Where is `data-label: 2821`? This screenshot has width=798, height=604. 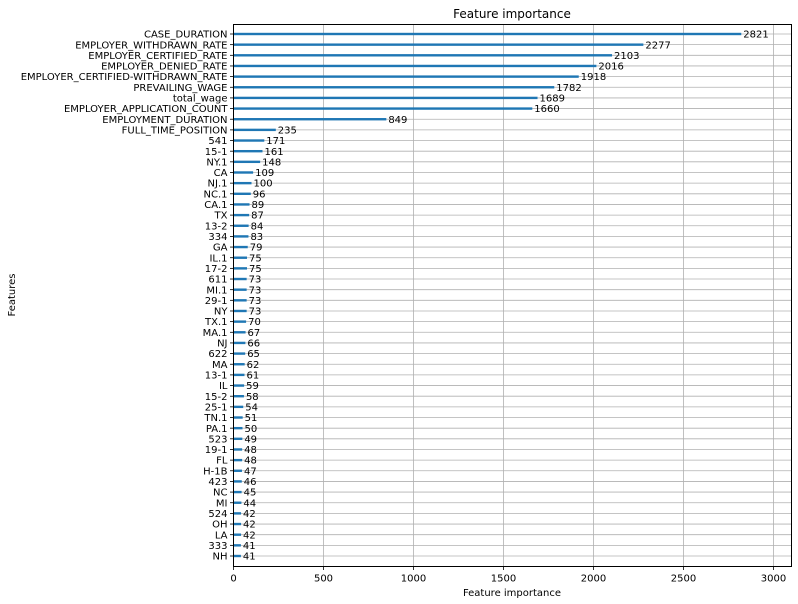
data-label: 2821 is located at coordinates (755, 35).